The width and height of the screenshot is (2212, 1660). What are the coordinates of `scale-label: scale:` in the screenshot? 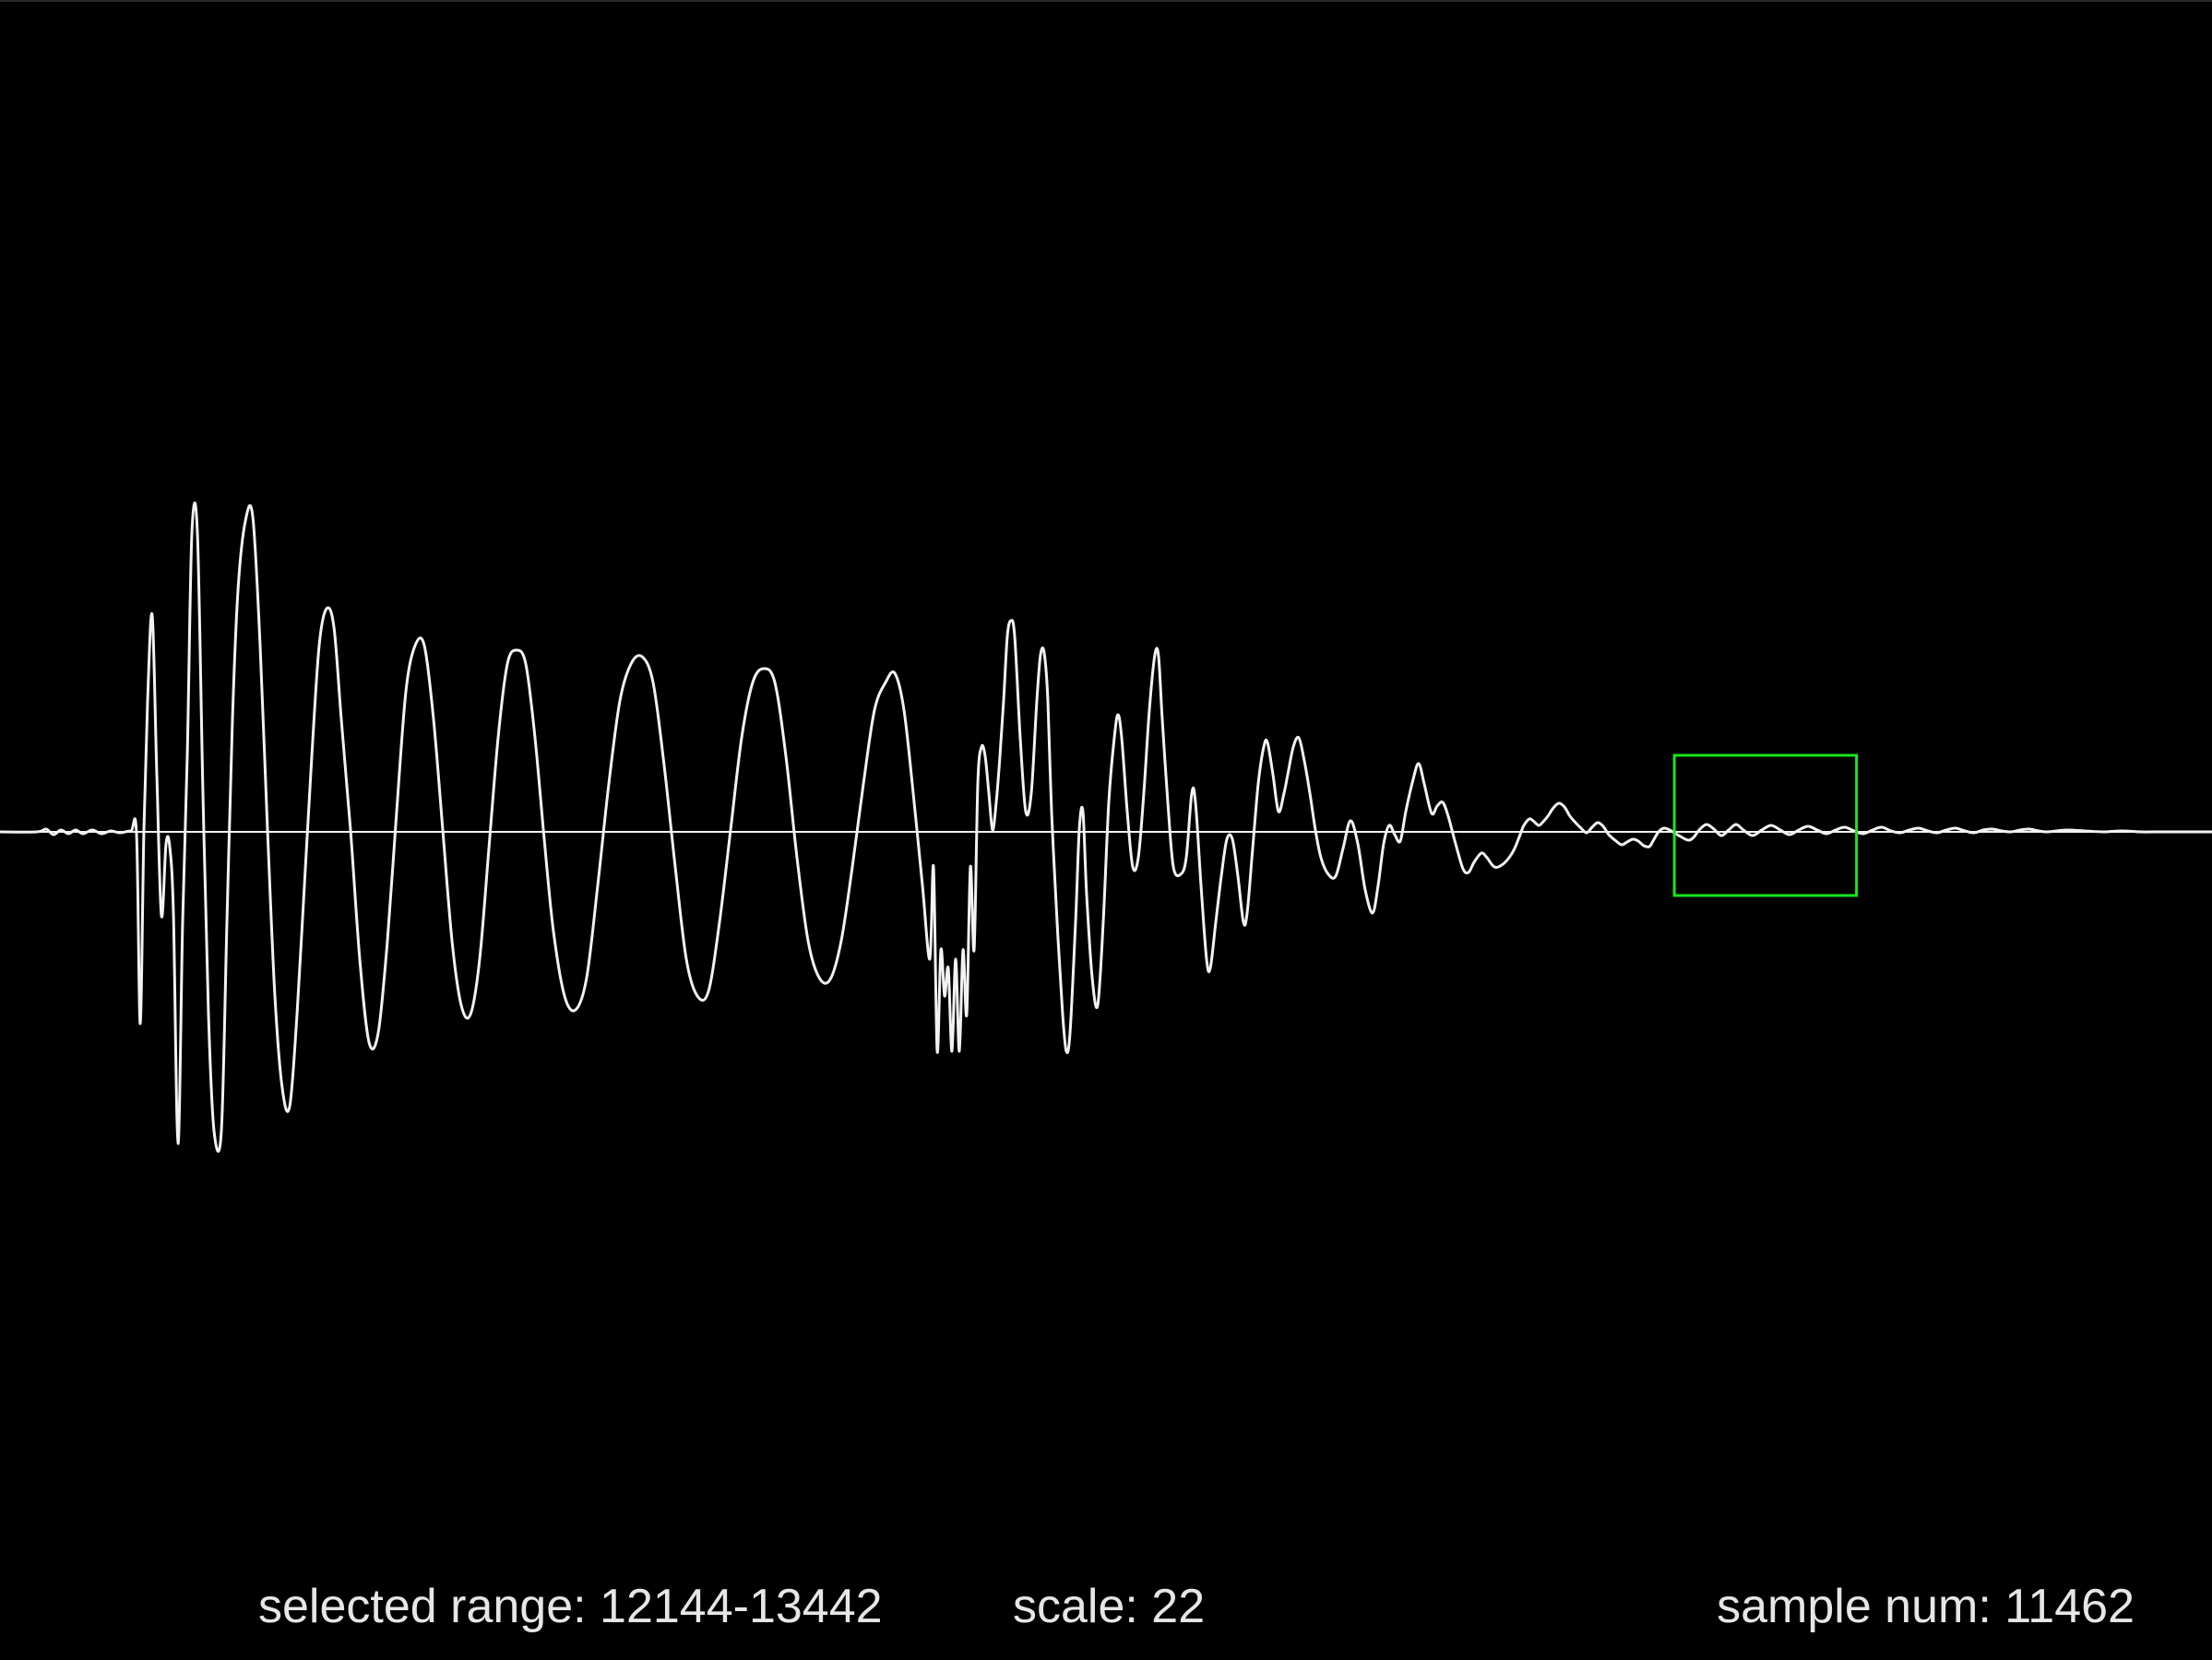 It's located at (1076, 1606).